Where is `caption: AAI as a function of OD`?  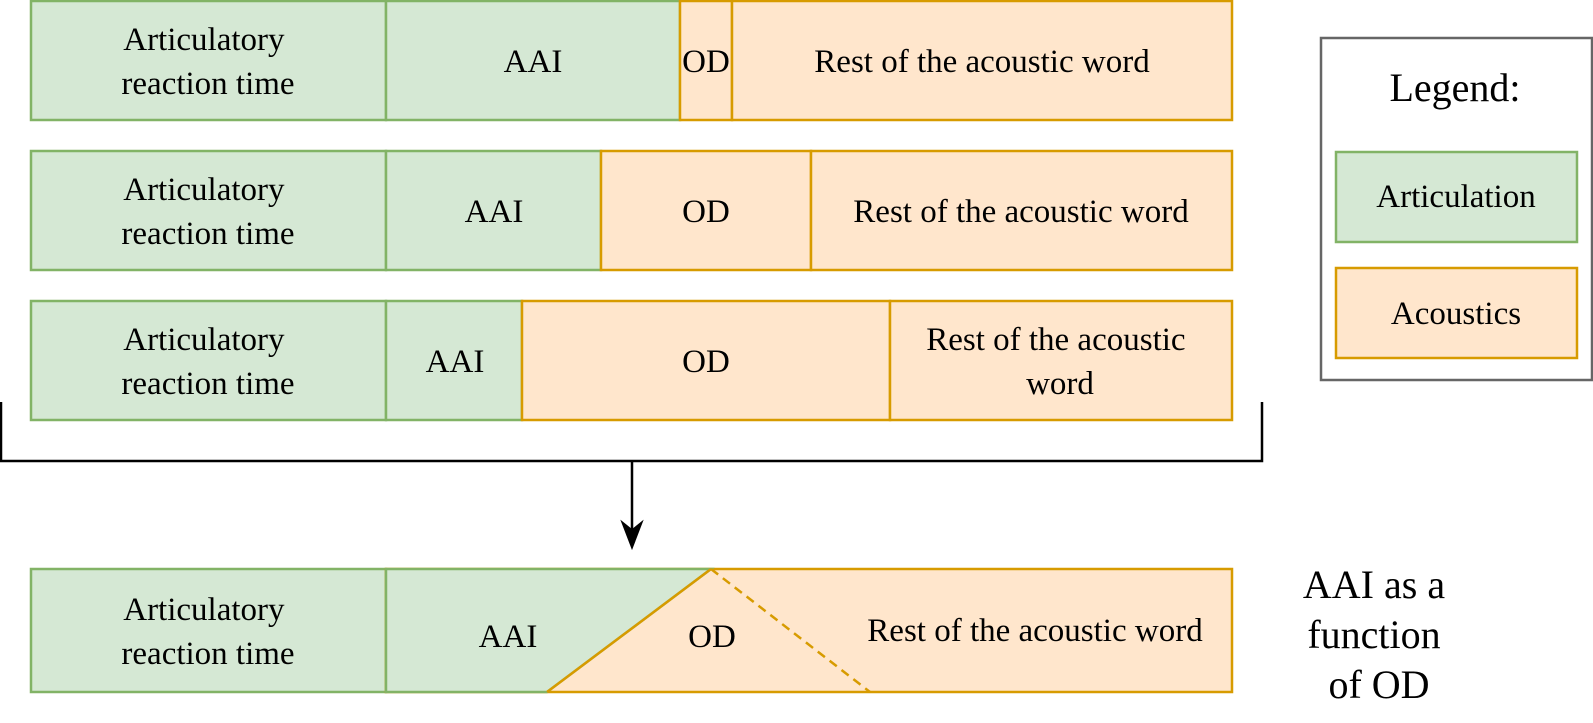 caption: AAI as a function of OD is located at coordinates (1379, 634).